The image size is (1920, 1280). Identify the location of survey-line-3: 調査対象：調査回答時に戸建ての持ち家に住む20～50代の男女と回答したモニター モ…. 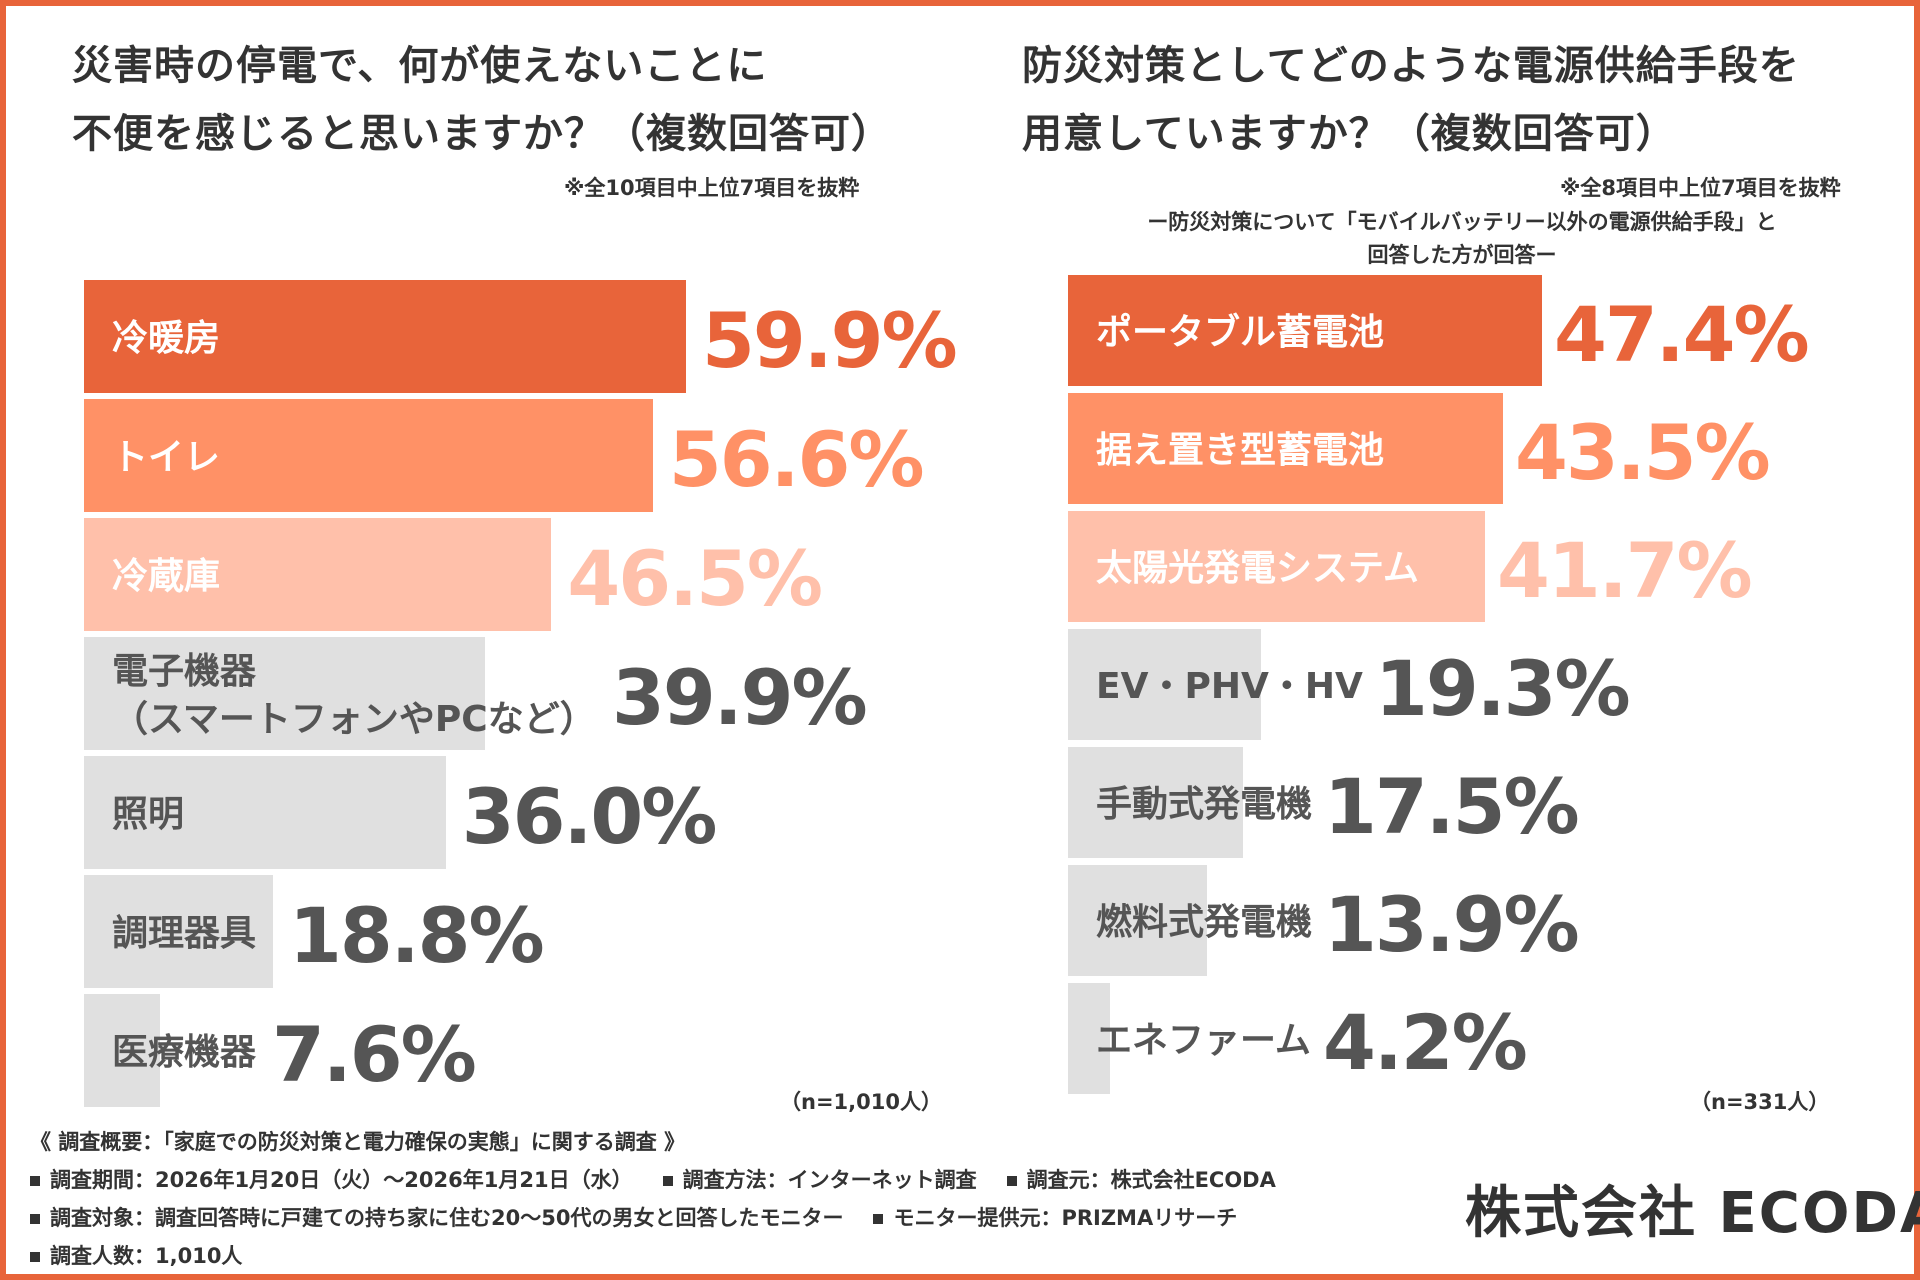
(633, 1217).